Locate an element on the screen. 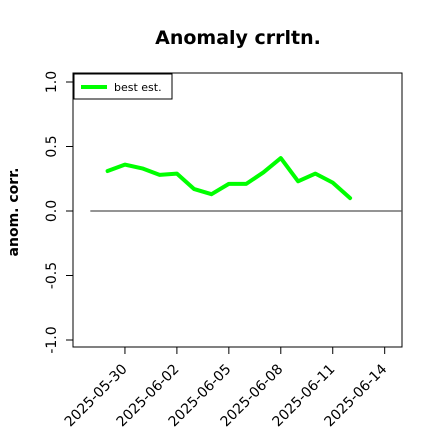 The image size is (440, 440). y-tick-label: -0.5 is located at coordinates (52, 275).